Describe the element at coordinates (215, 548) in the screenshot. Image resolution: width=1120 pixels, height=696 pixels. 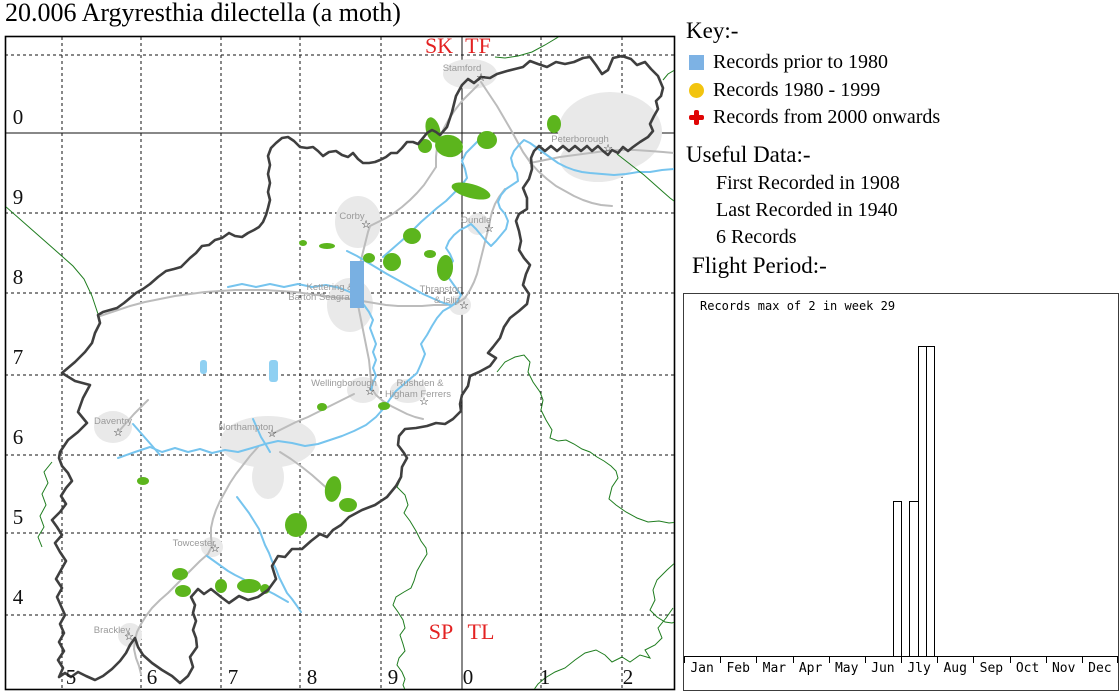
I see `star-towcester: ☆` at that location.